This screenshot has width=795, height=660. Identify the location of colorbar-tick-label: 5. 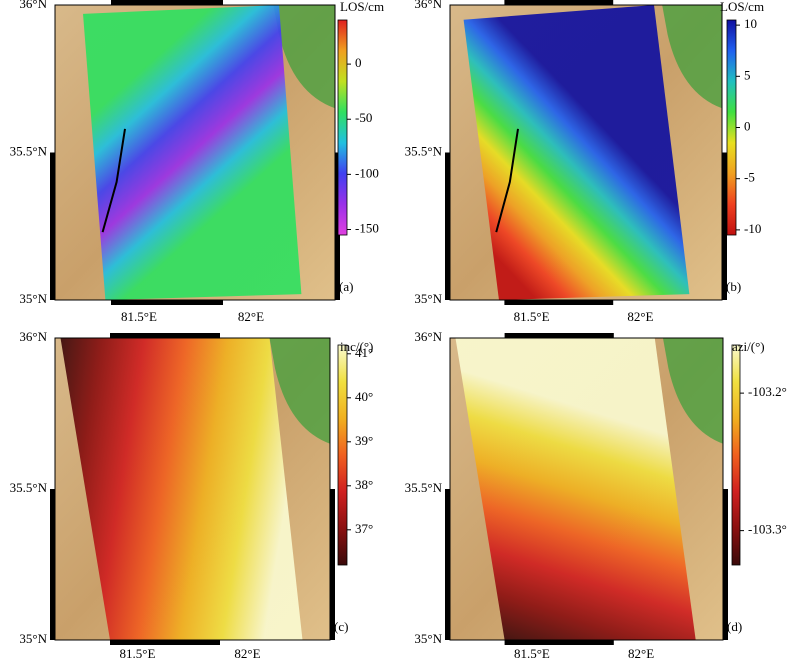
(747, 74).